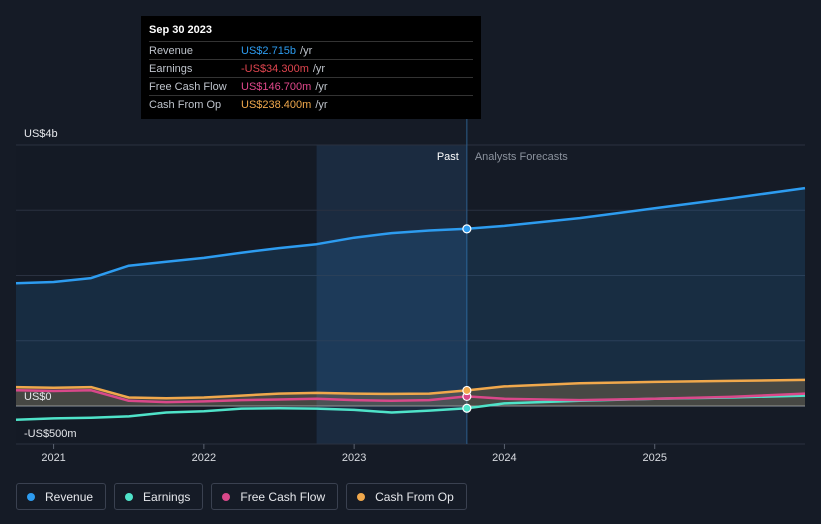 This screenshot has width=821, height=524. What do you see at coordinates (410, 396) in the screenshot?
I see `series-line-free-cash-flow` at bounding box center [410, 396].